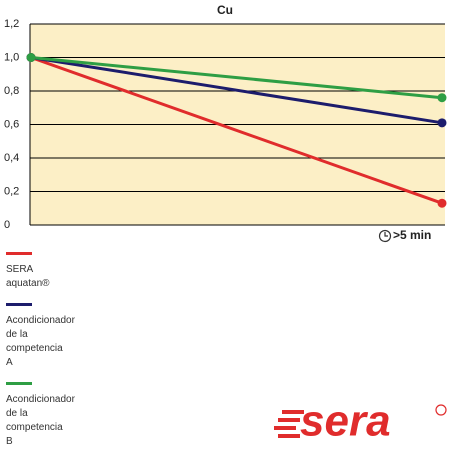 Image resolution: width=450 pixels, height=461 pixels. What do you see at coordinates (11, 191) in the screenshot?
I see `y-tick-label: 0,2` at bounding box center [11, 191].